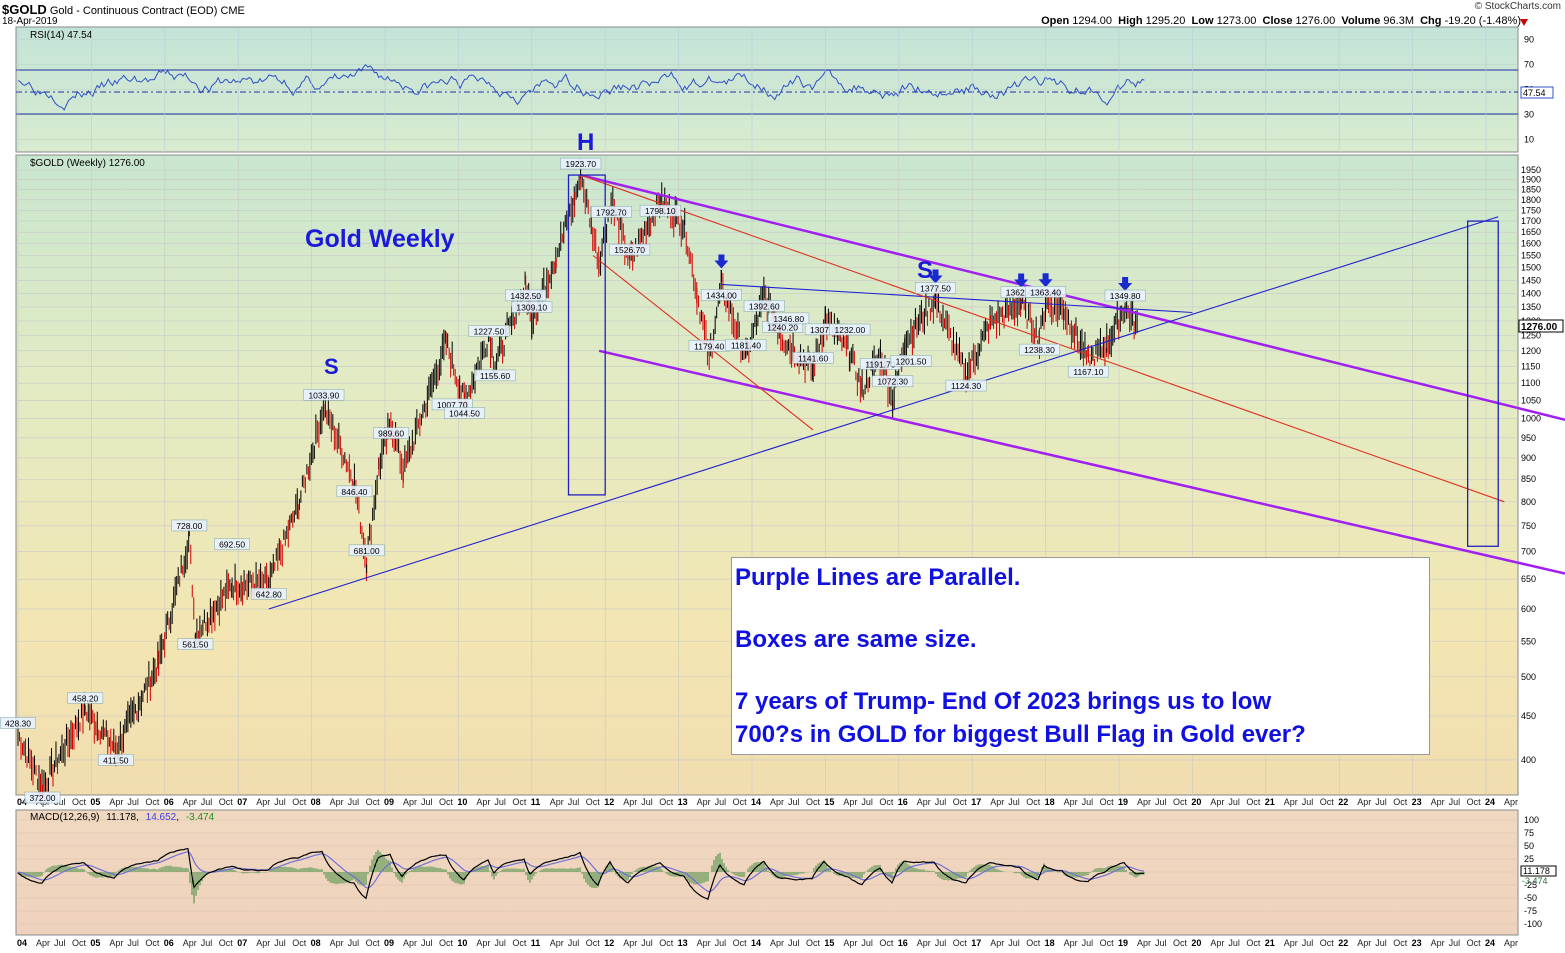 This screenshot has width=1565, height=953. I want to click on macd-tick-label: -75, so click(1530, 911).